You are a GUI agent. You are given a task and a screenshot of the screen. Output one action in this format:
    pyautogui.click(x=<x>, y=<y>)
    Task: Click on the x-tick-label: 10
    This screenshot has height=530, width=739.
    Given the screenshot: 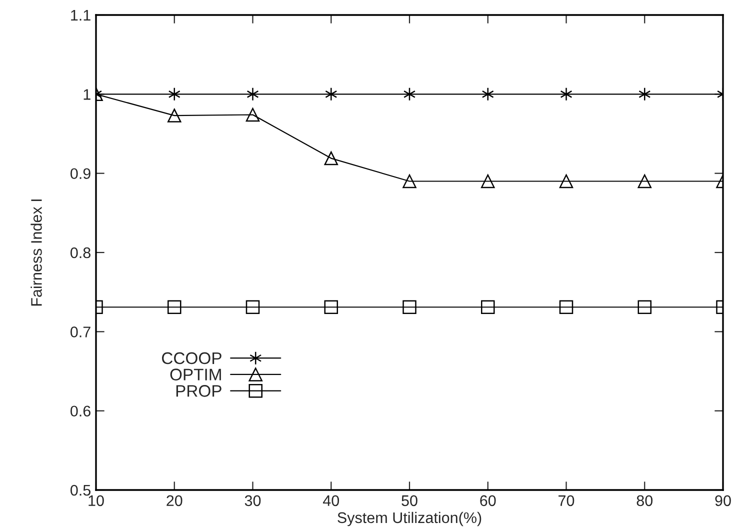 What is the action you would take?
    pyautogui.click(x=96, y=500)
    